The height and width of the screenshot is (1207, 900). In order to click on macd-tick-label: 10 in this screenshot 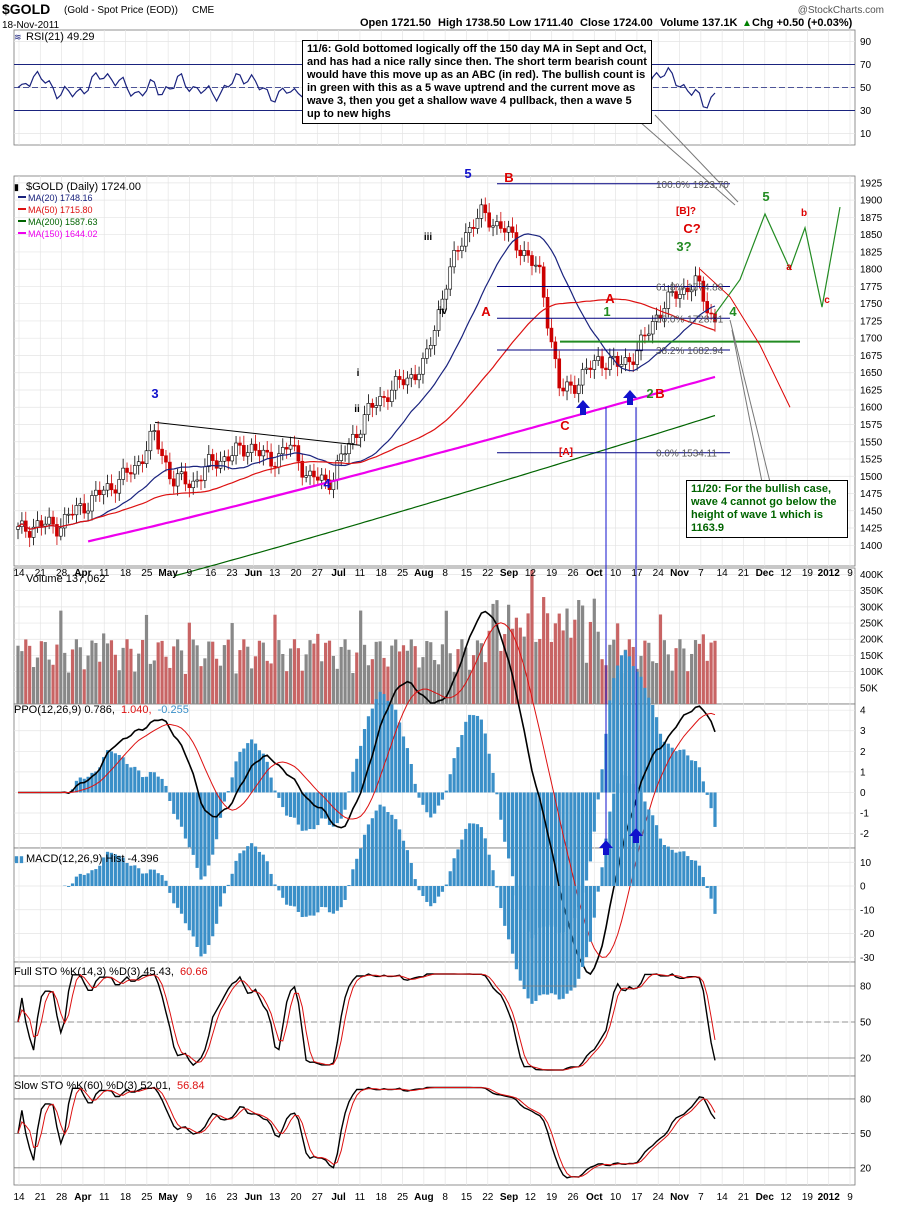, I will do `click(866, 863)`.